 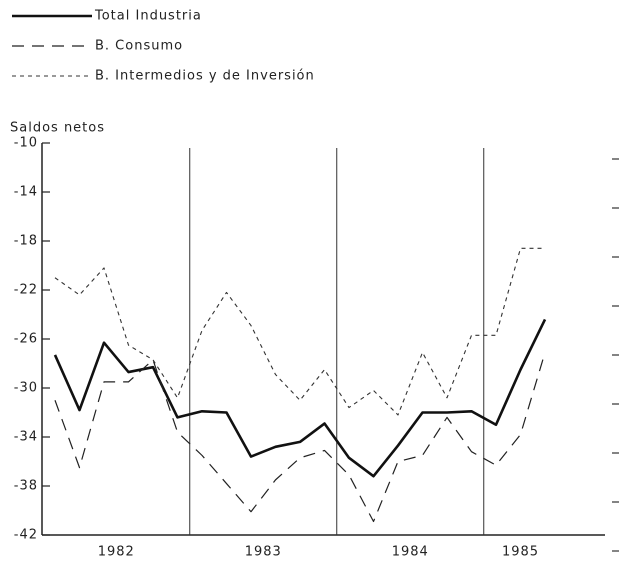 What do you see at coordinates (26, 437) in the screenshot?
I see `y-tick-label: -34` at bounding box center [26, 437].